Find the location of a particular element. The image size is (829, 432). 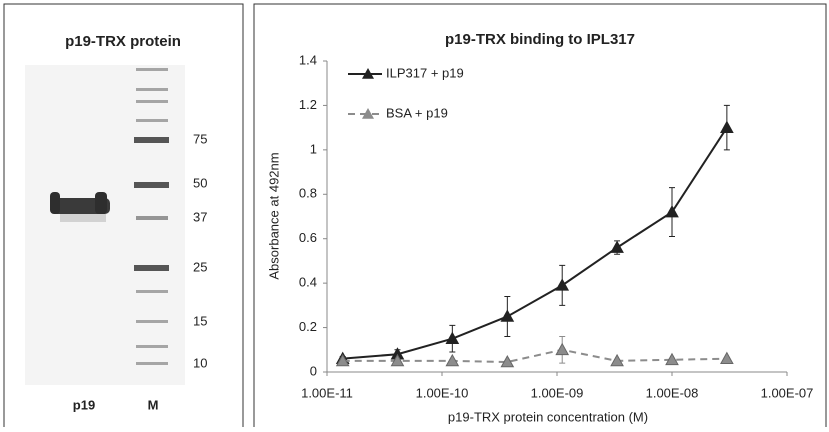

x-tick-label: 1.00E-07 is located at coordinates (787, 392).